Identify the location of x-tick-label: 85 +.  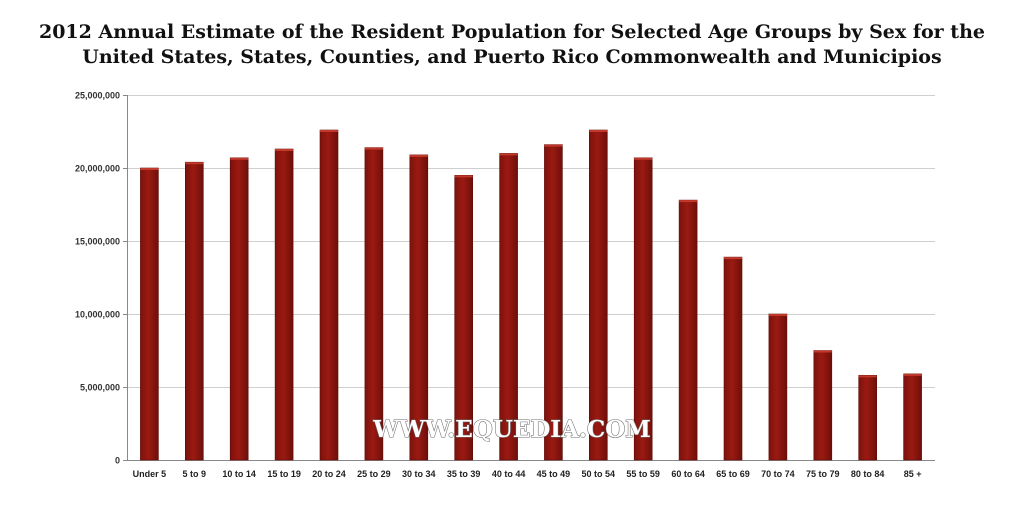
(913, 474).